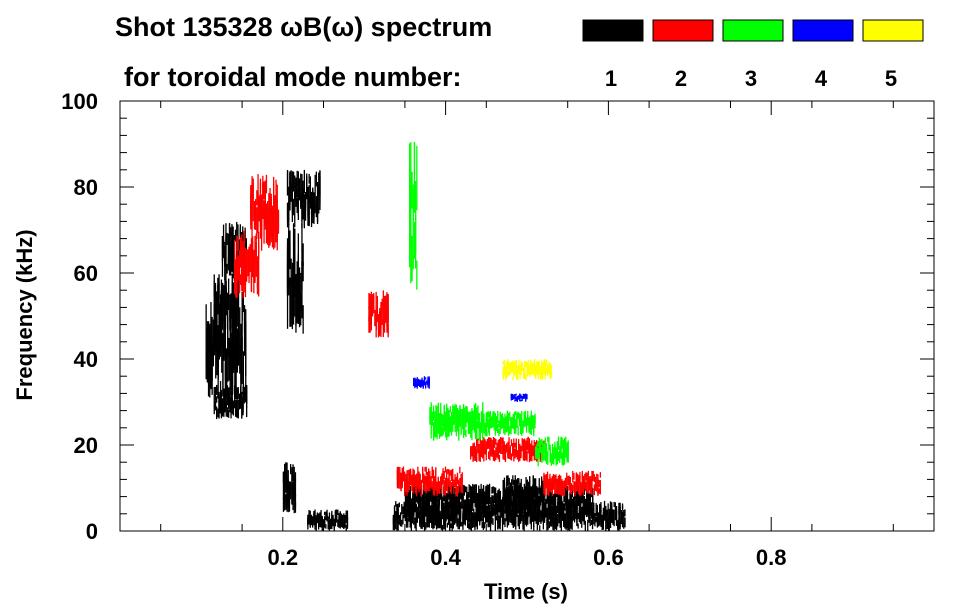 This screenshot has height=615, width=963. What do you see at coordinates (24, 314) in the screenshot?
I see `y-axis-label: Frequency (kHz)` at bounding box center [24, 314].